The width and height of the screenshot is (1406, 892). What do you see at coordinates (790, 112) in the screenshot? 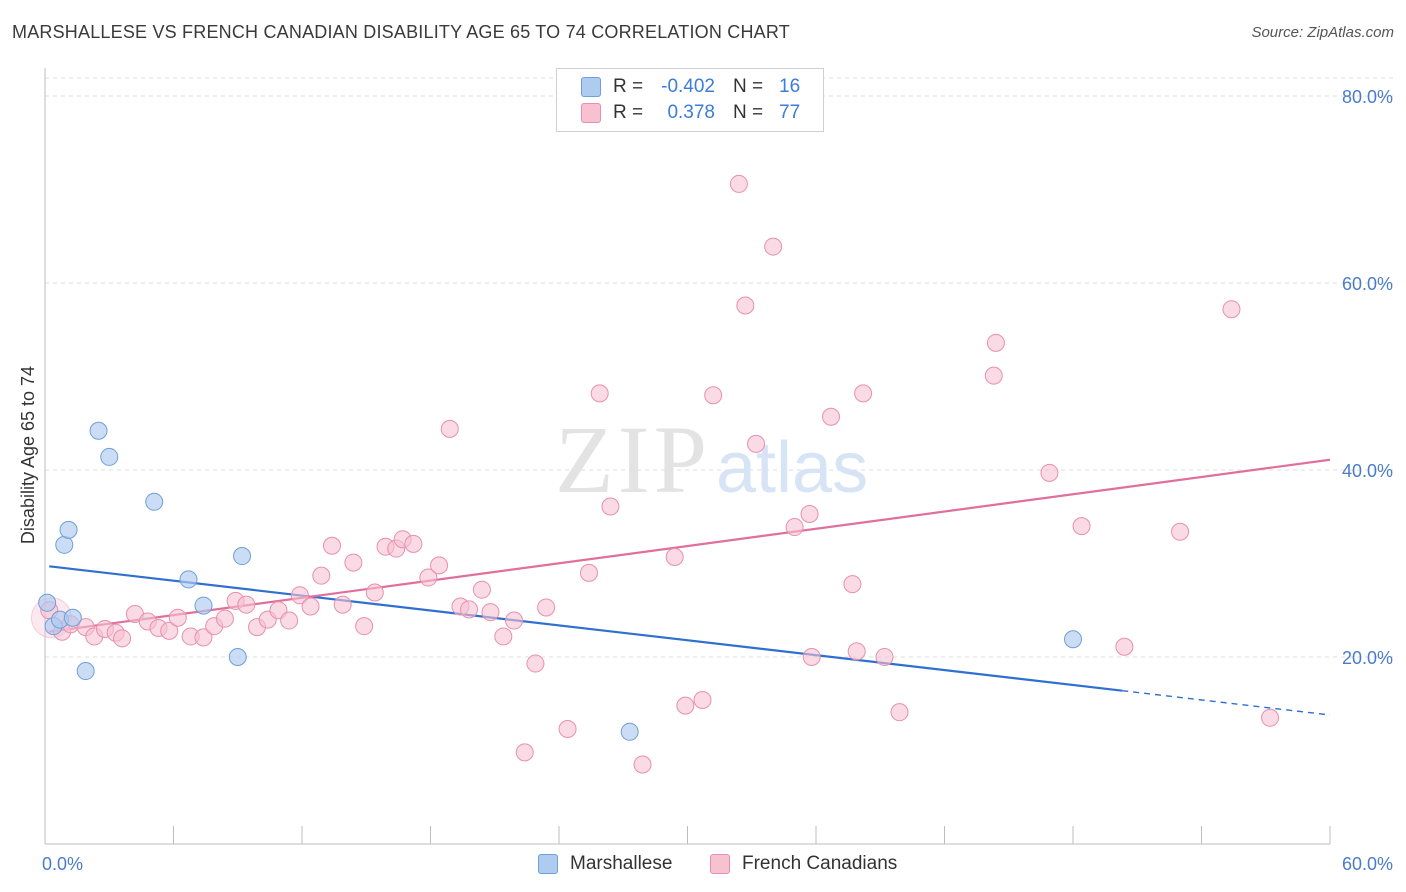
I see `legend-n-value: 77` at bounding box center [790, 112].